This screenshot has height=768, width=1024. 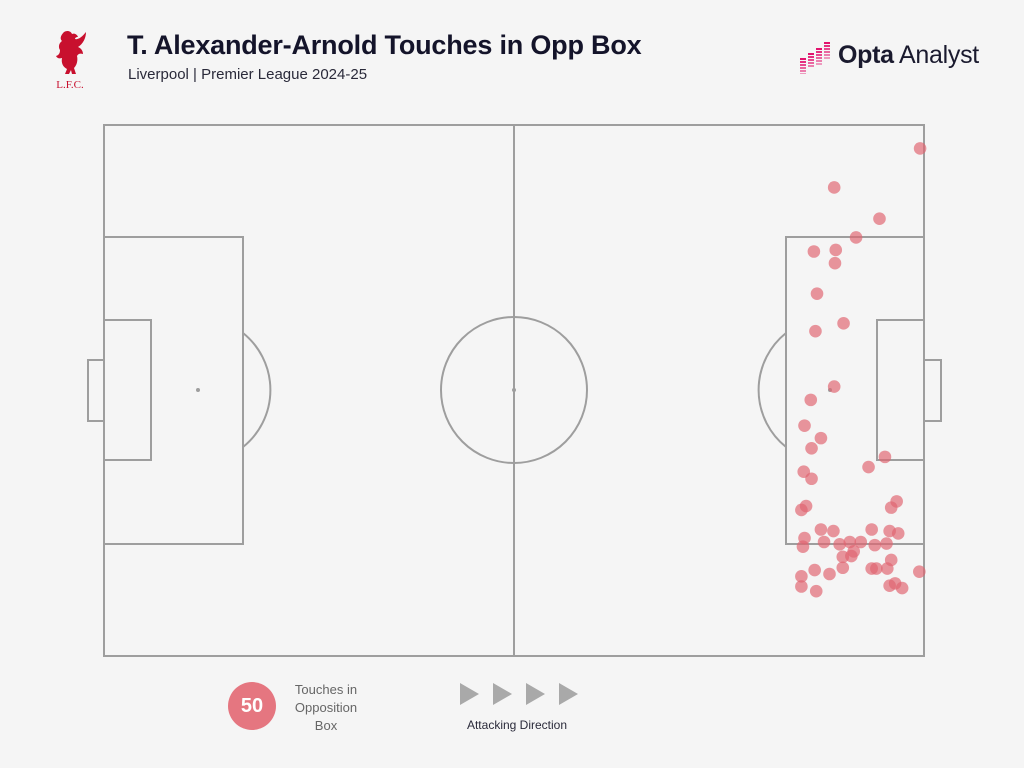 What do you see at coordinates (326, 725) in the screenshot?
I see `touch-count-label-line: Box` at bounding box center [326, 725].